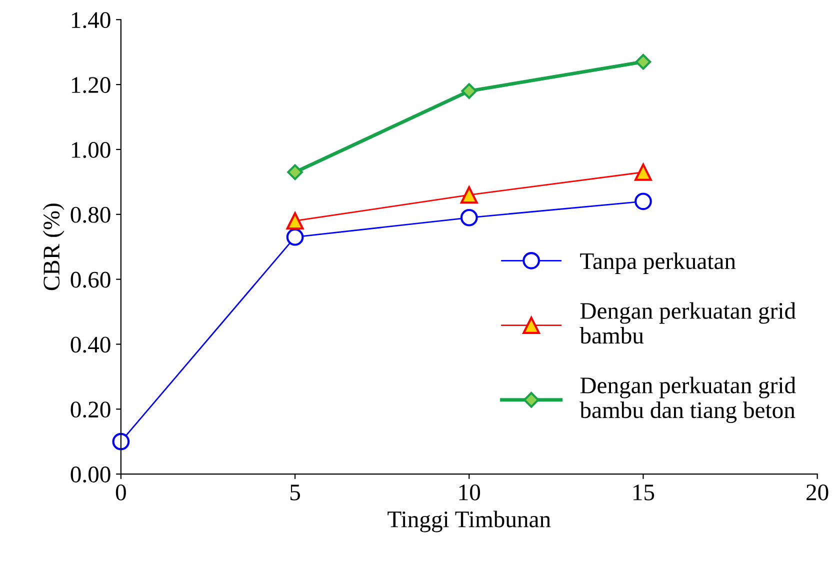 The width and height of the screenshot is (834, 561). I want to click on y-tick-label: 0.40, so click(90, 344).